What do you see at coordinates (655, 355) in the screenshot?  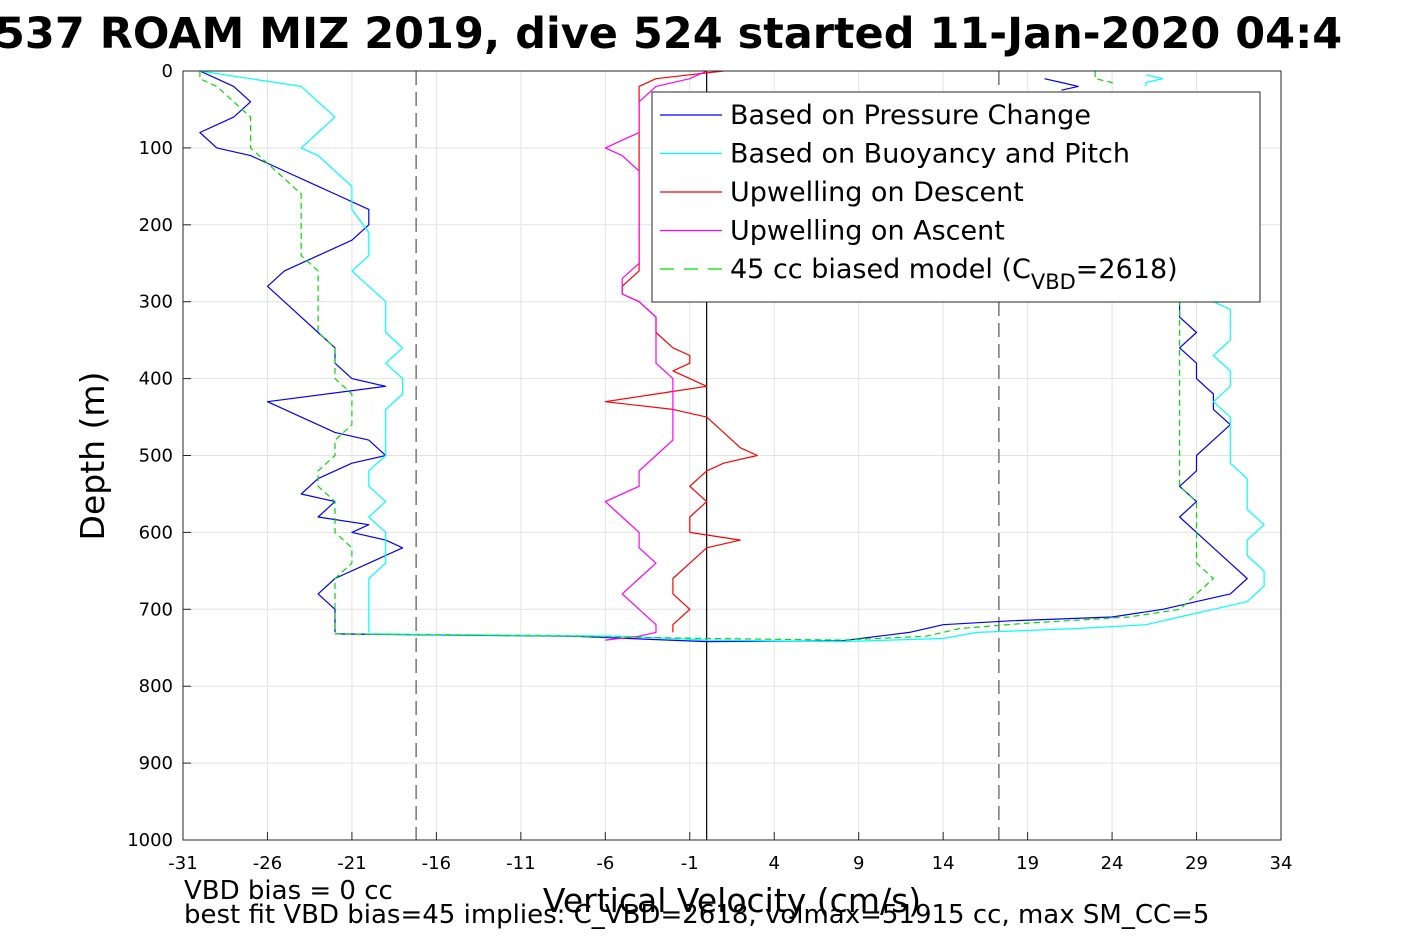 I see `series-3-ascent-line` at bounding box center [655, 355].